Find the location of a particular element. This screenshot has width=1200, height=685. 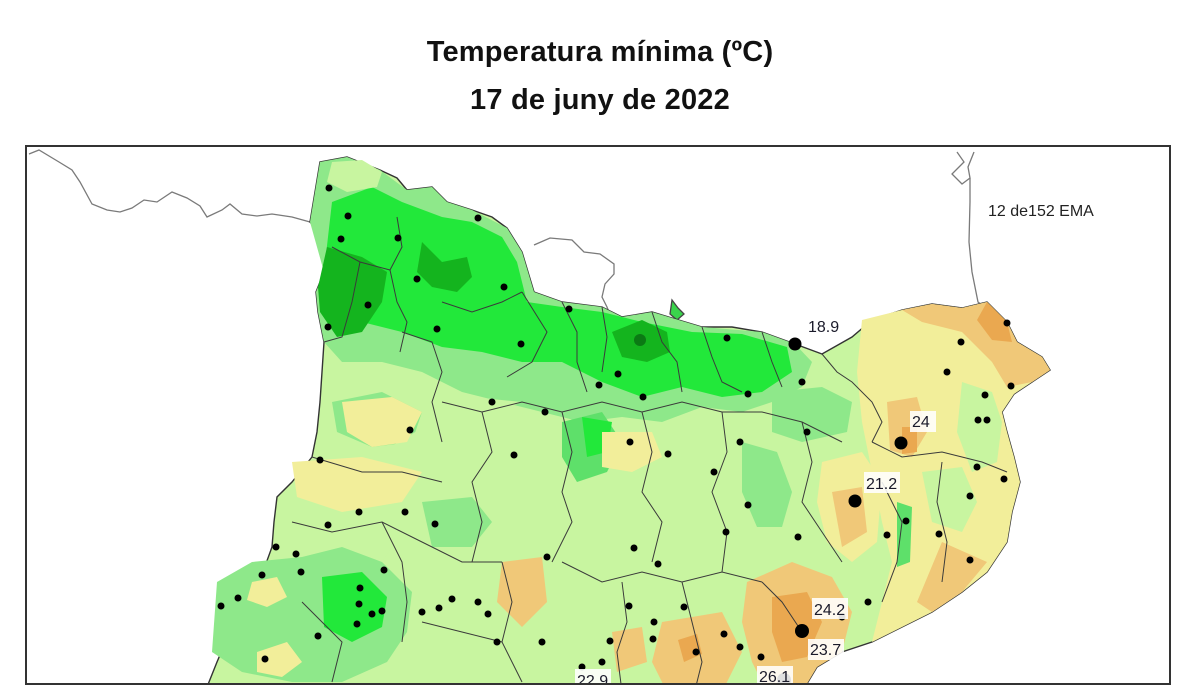

station-count-label: 12 de152 EMA is located at coordinates (1041, 211).